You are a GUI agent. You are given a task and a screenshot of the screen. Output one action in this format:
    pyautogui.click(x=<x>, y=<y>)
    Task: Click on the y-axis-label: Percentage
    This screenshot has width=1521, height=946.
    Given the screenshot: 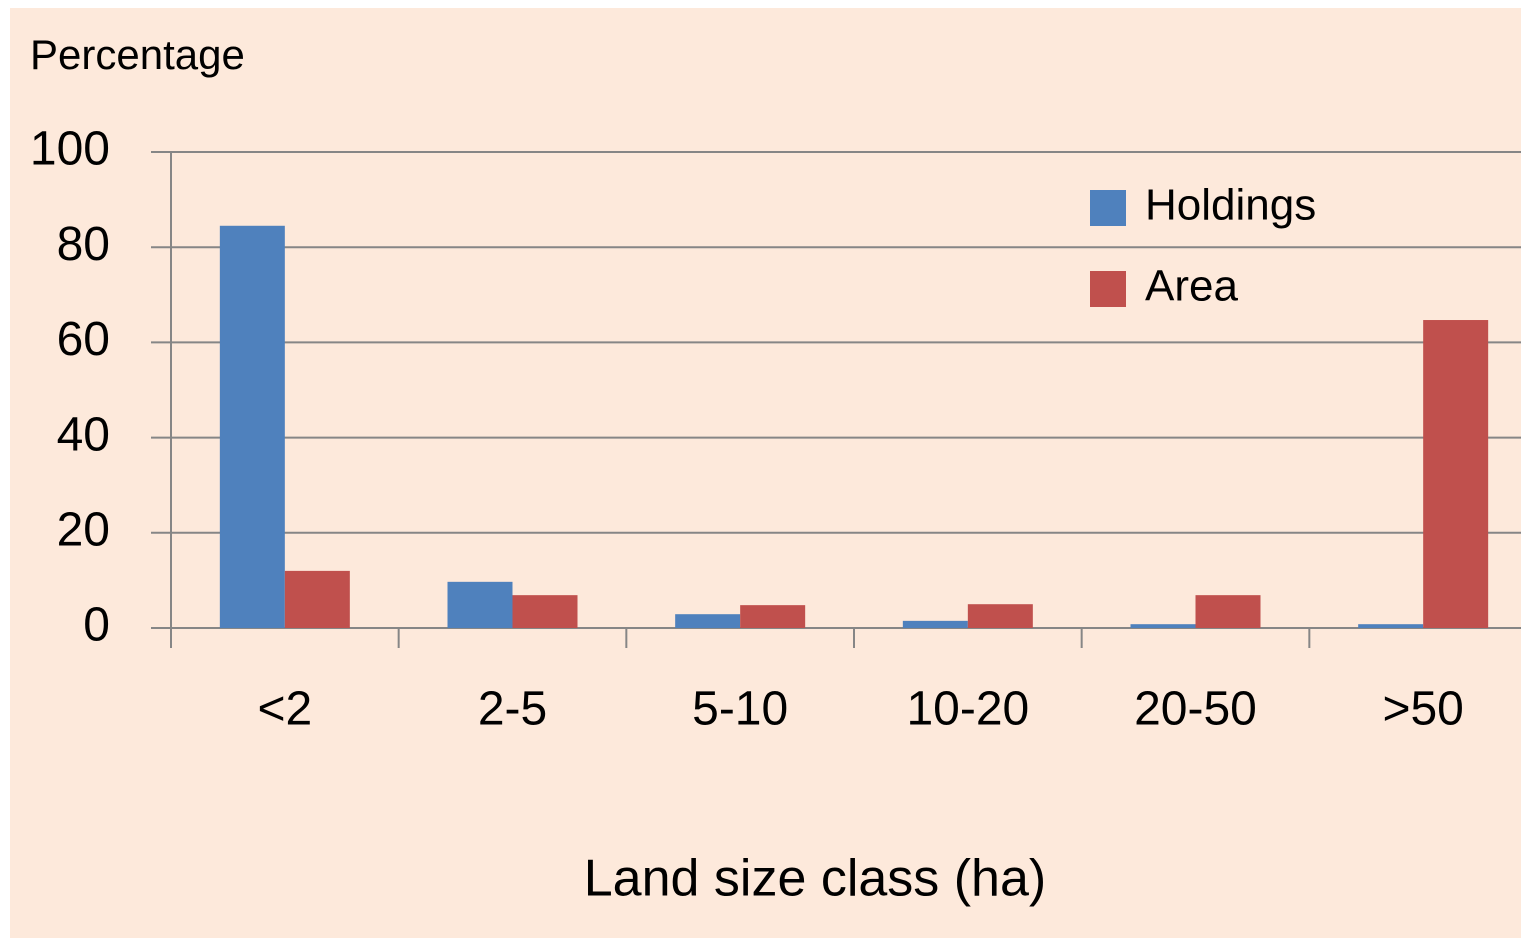 What is the action you would take?
    pyautogui.click(x=137, y=54)
    